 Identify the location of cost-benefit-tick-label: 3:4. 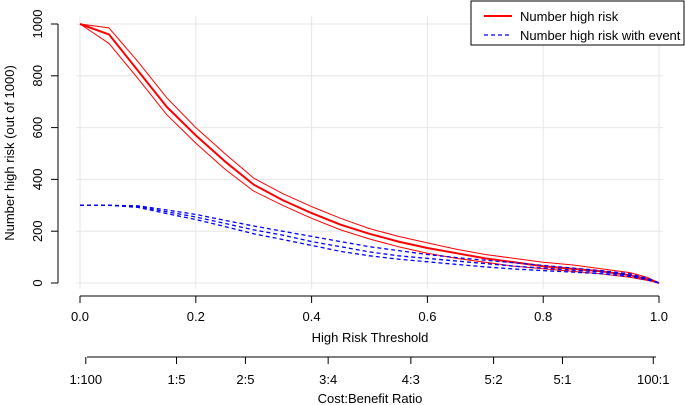
(328, 379).